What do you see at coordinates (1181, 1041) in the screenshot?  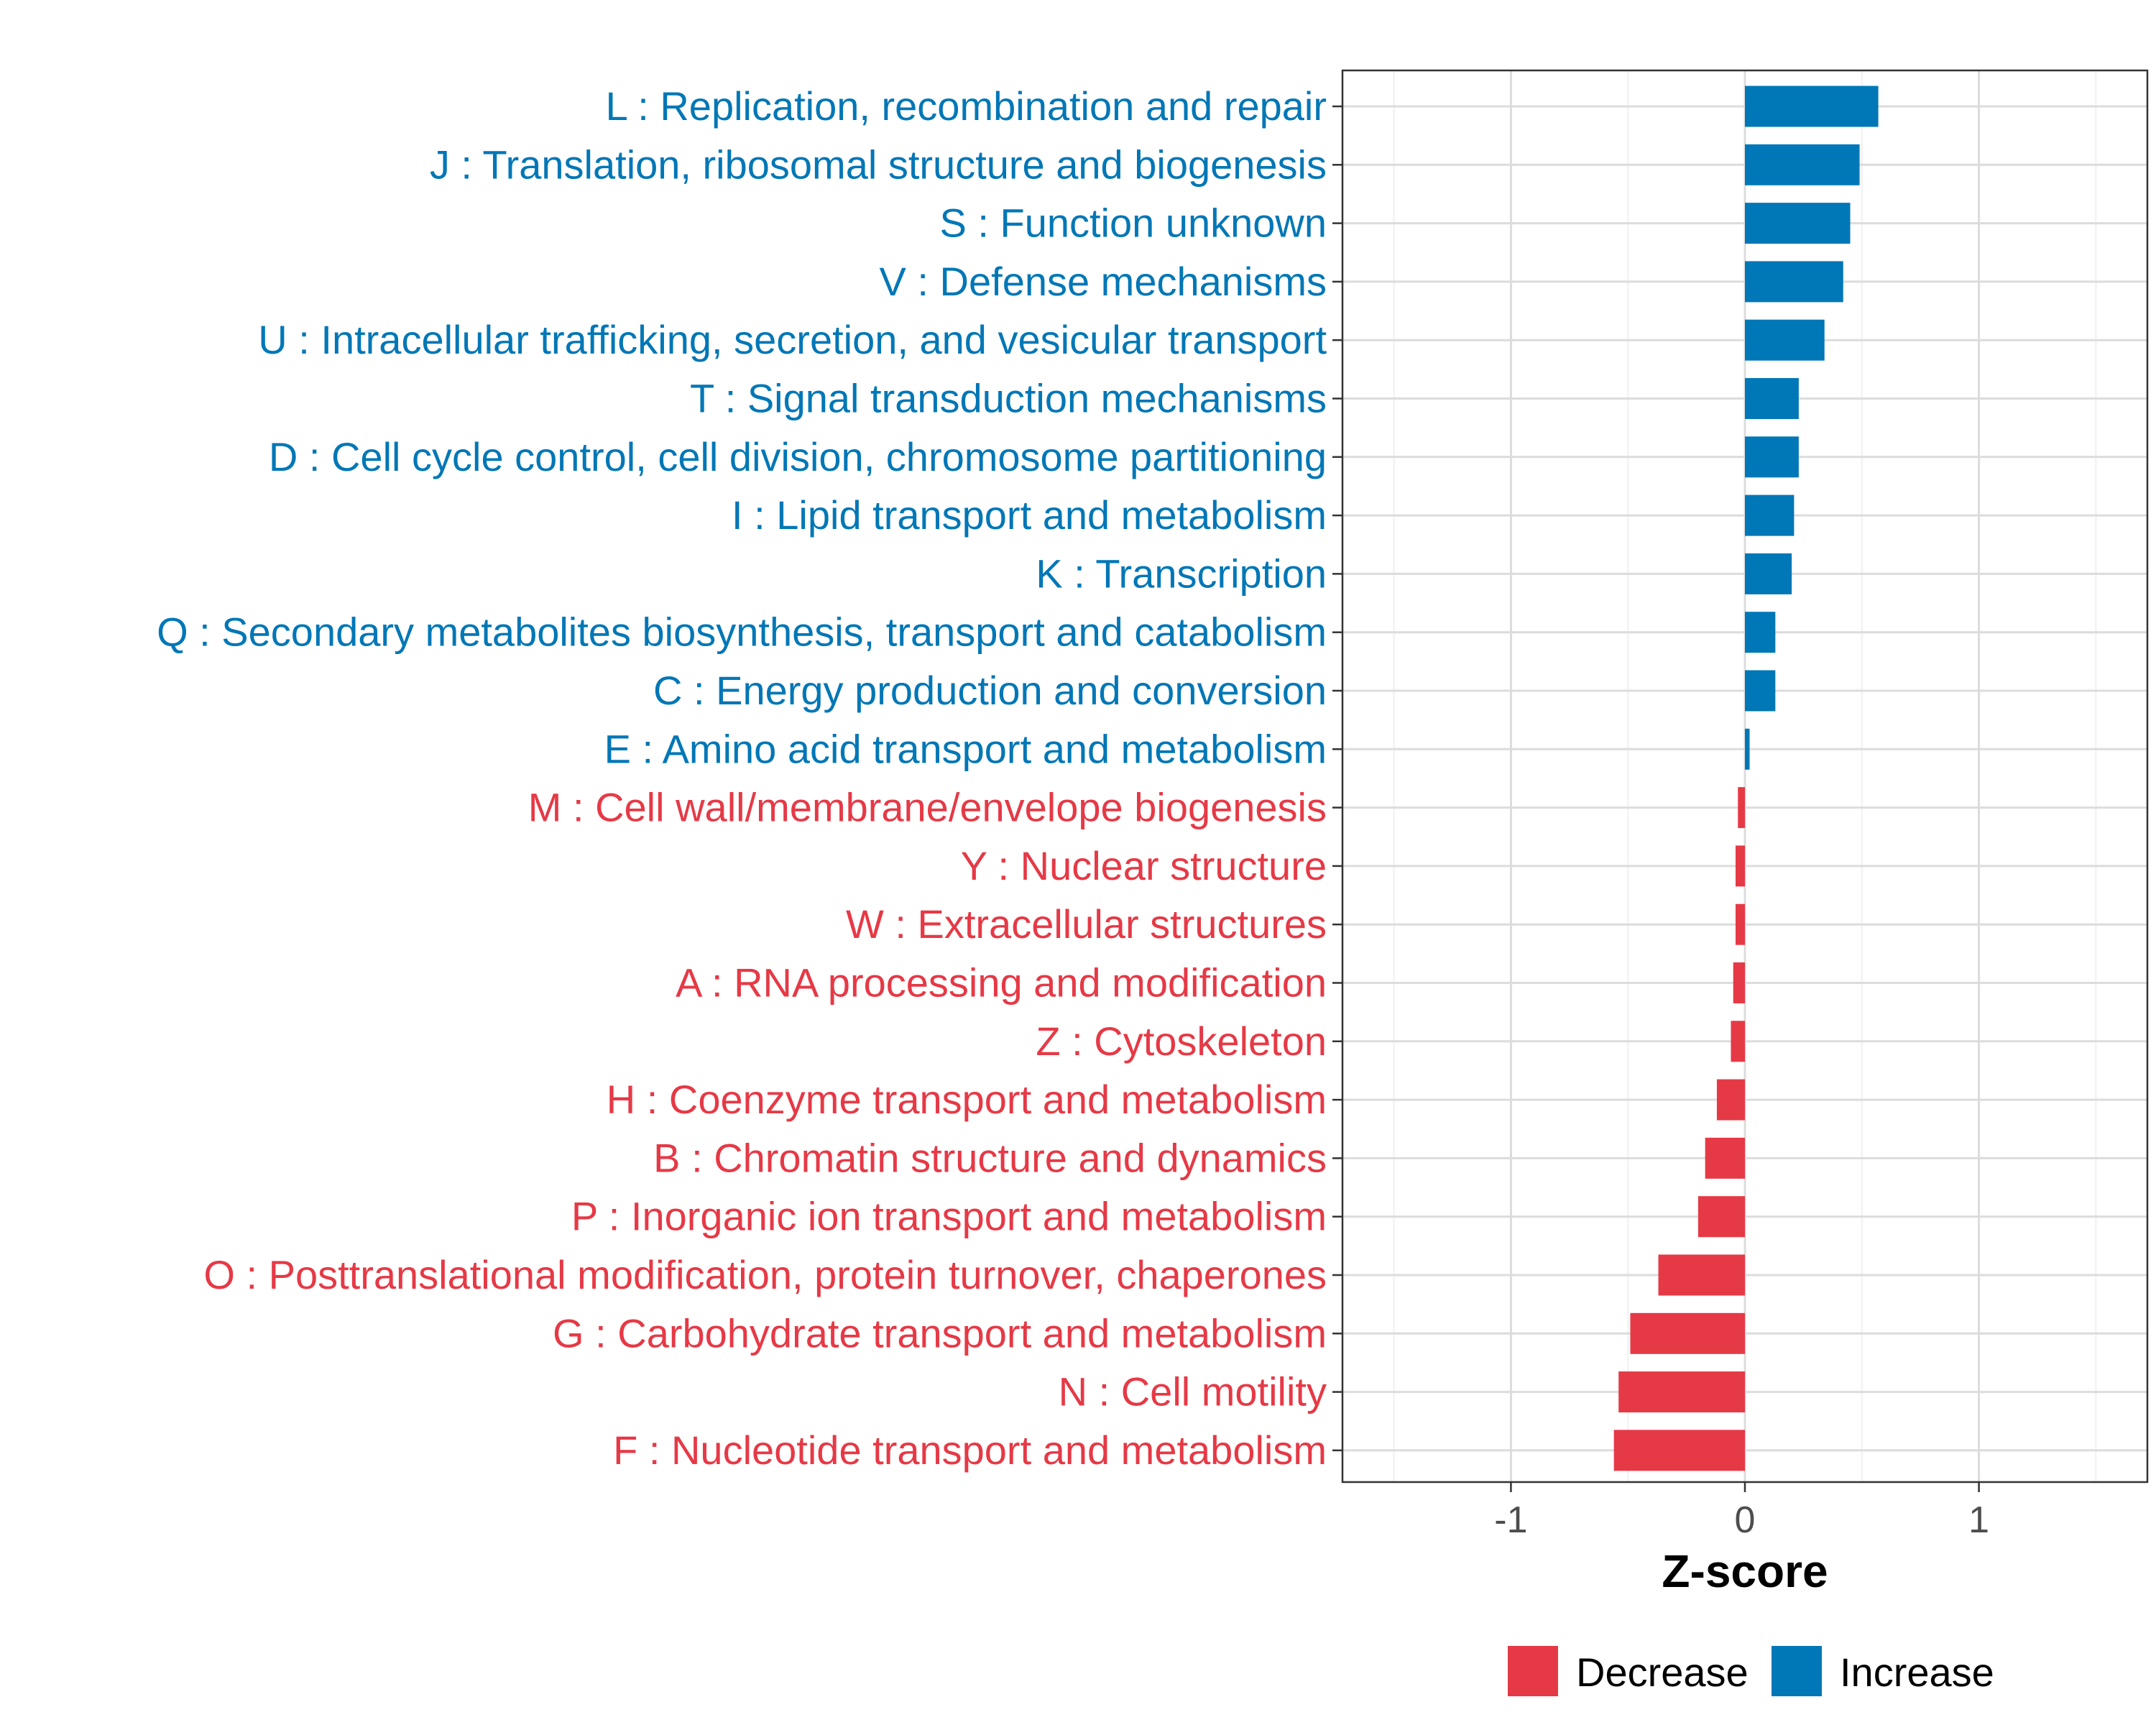 I see `y-tick-label: Z : Cytoskeleton` at bounding box center [1181, 1041].